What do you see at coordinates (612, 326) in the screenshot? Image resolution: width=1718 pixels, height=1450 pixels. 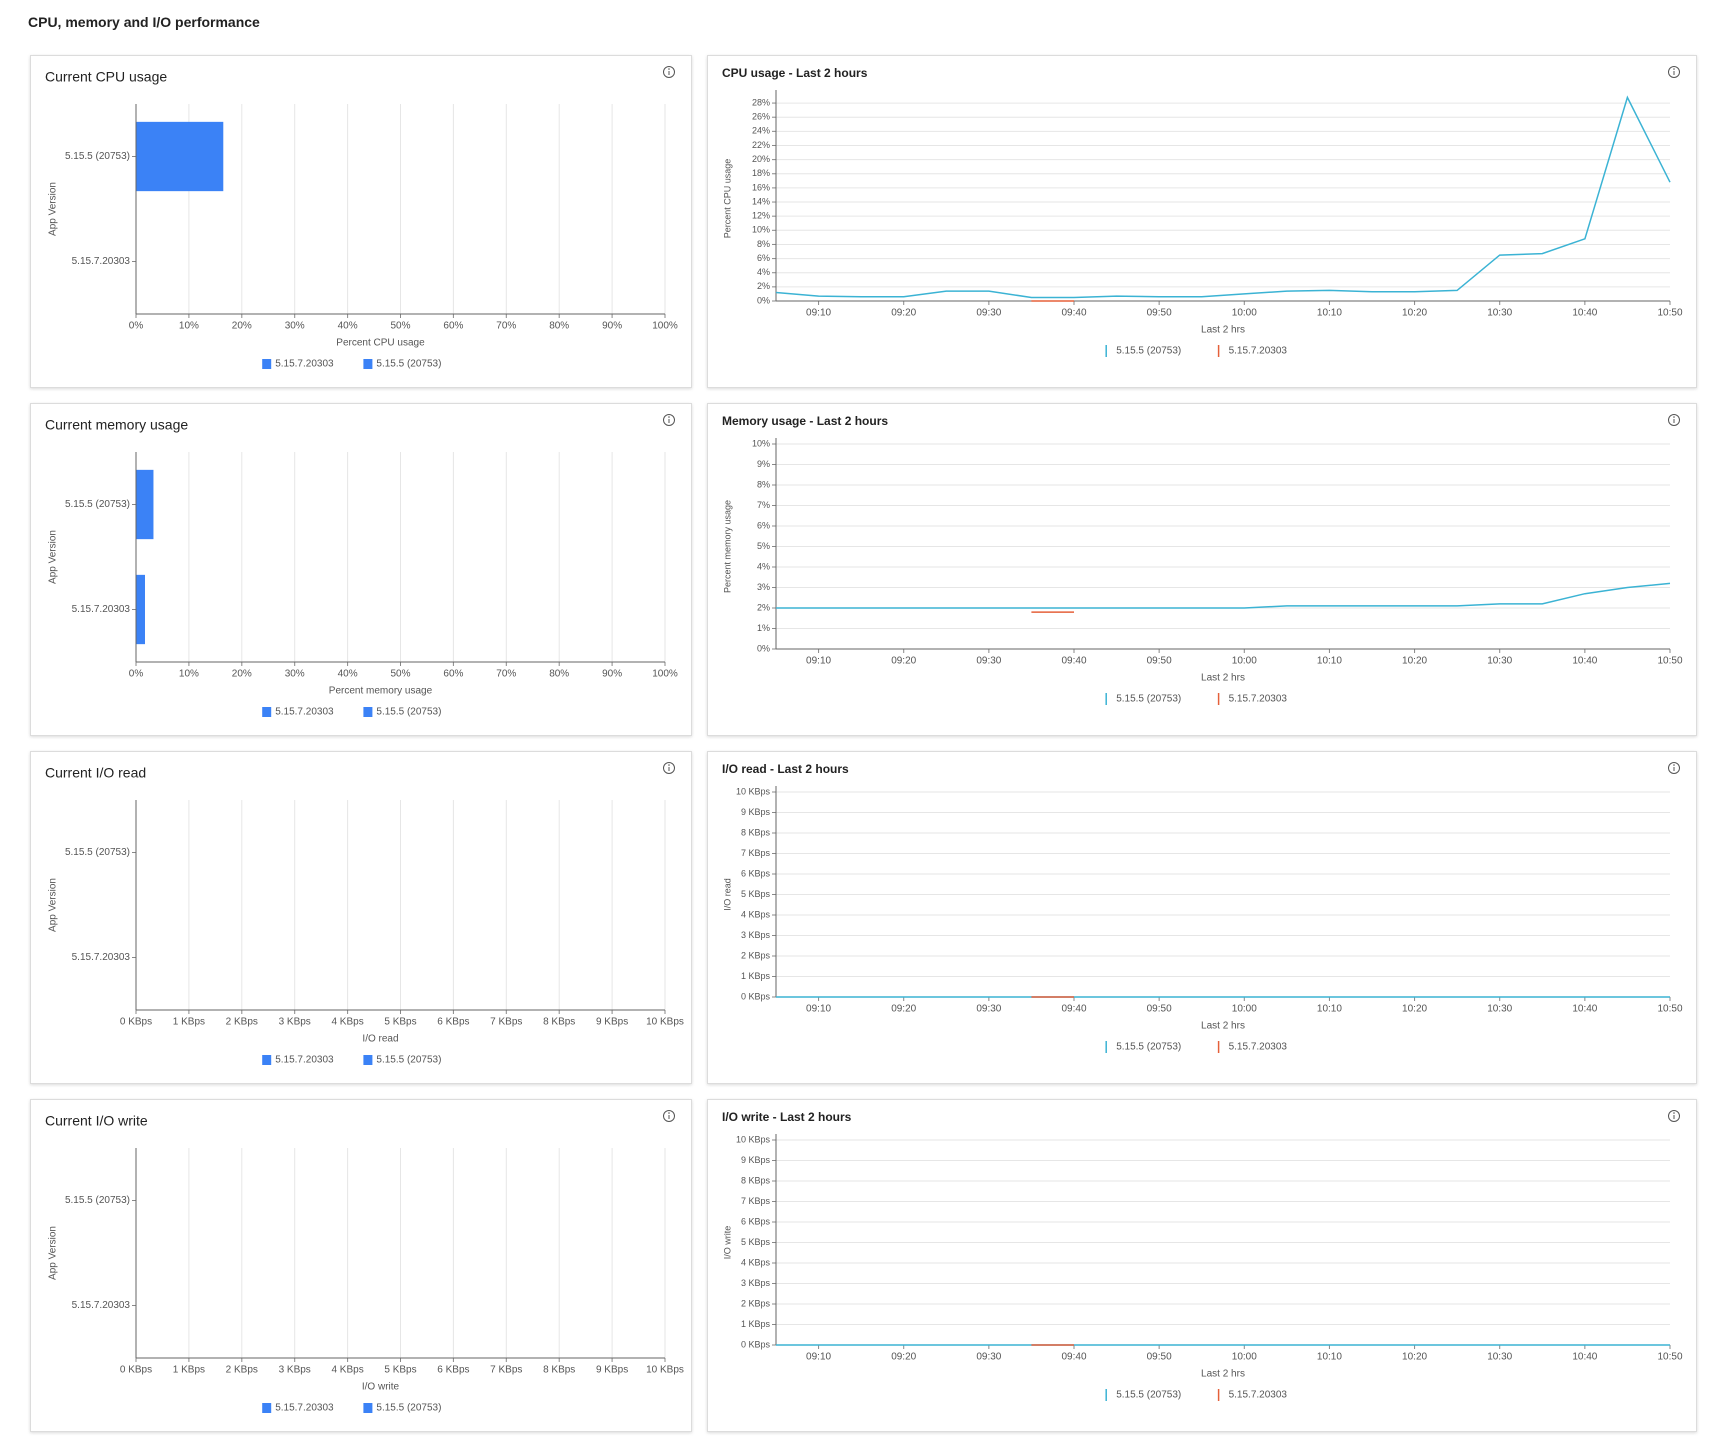 I see `x-tick-label: 90%` at bounding box center [612, 326].